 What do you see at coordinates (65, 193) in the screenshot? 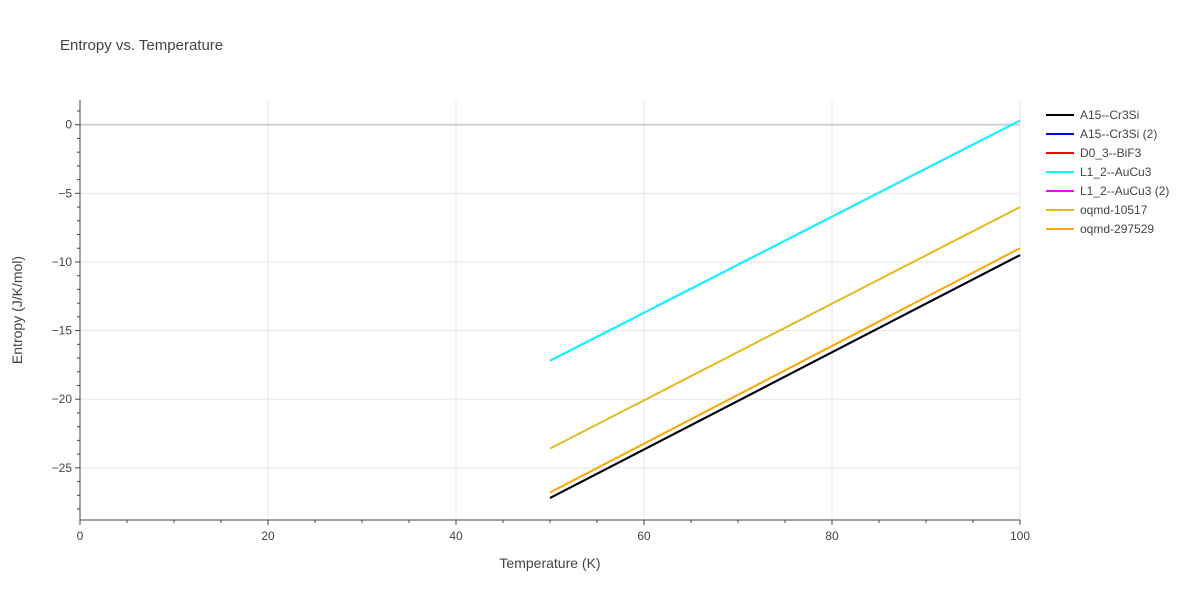
I see `y-tick-label: −5` at bounding box center [65, 193].